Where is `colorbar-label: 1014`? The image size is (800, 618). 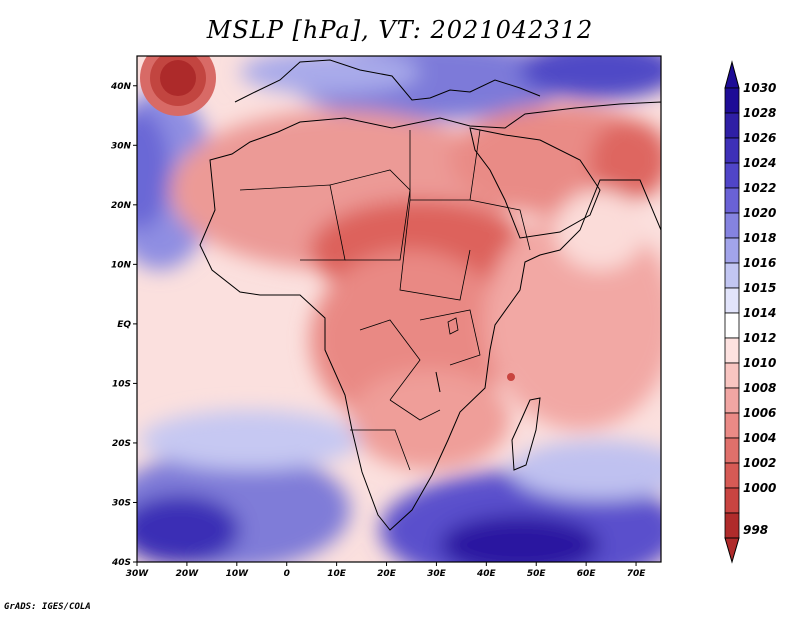 colorbar-label: 1014 is located at coordinates (759, 313).